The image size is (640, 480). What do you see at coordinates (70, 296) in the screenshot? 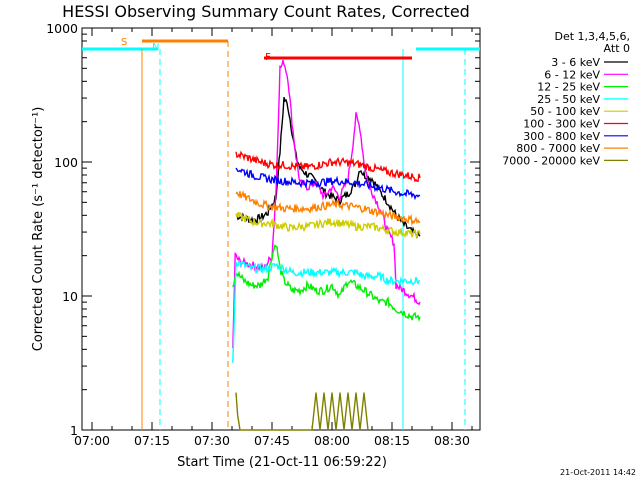
I see `y-tick-label: 10` at bounding box center [70, 296].